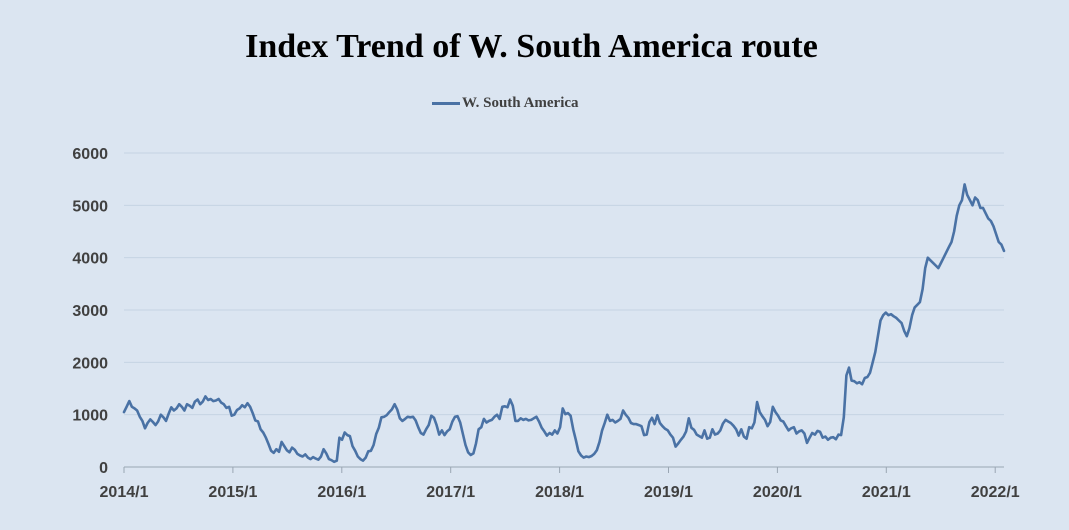  Describe the element at coordinates (995, 492) in the screenshot. I see `x-tick-label: 2022/1` at that location.